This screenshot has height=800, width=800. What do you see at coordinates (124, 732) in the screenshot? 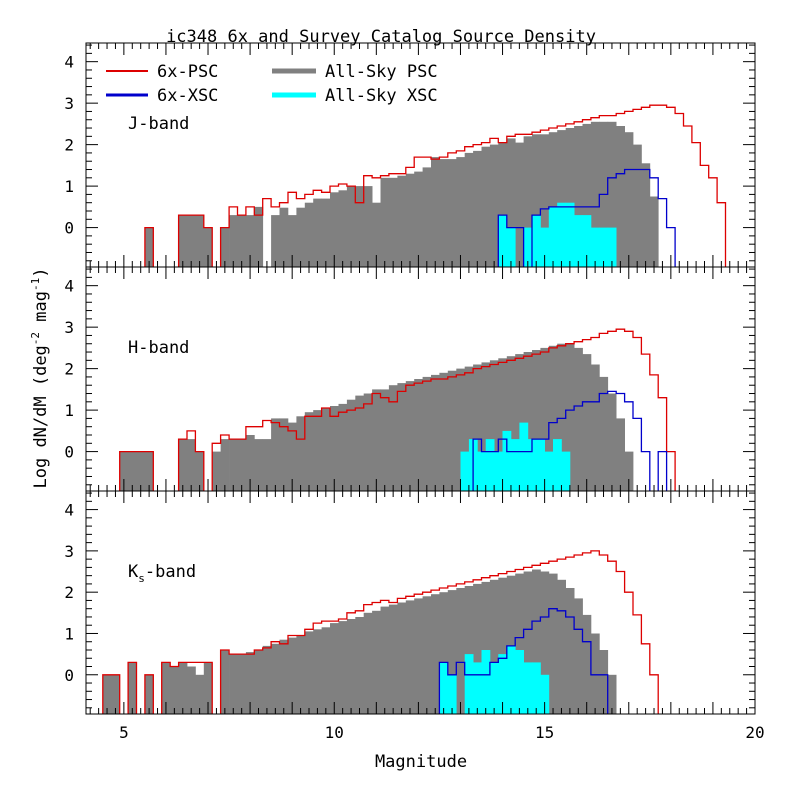
I see `x-tick-label: 5` at bounding box center [124, 732].